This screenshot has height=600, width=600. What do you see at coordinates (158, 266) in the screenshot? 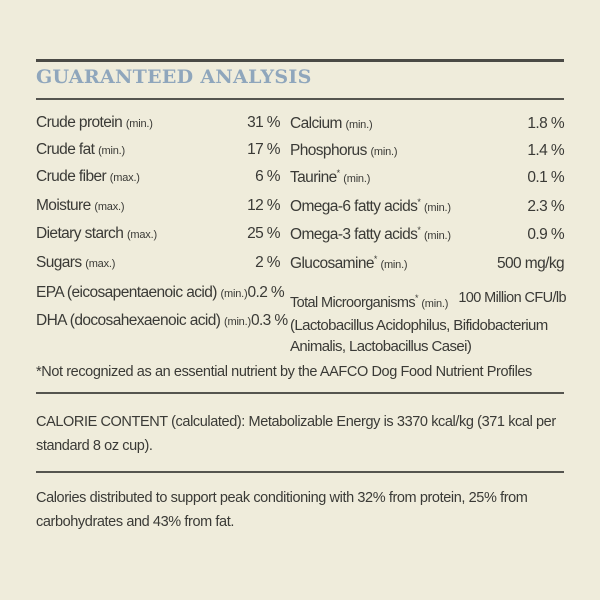
I see `nutrient-row: Sugars (max.) 2 %` at bounding box center [158, 266].